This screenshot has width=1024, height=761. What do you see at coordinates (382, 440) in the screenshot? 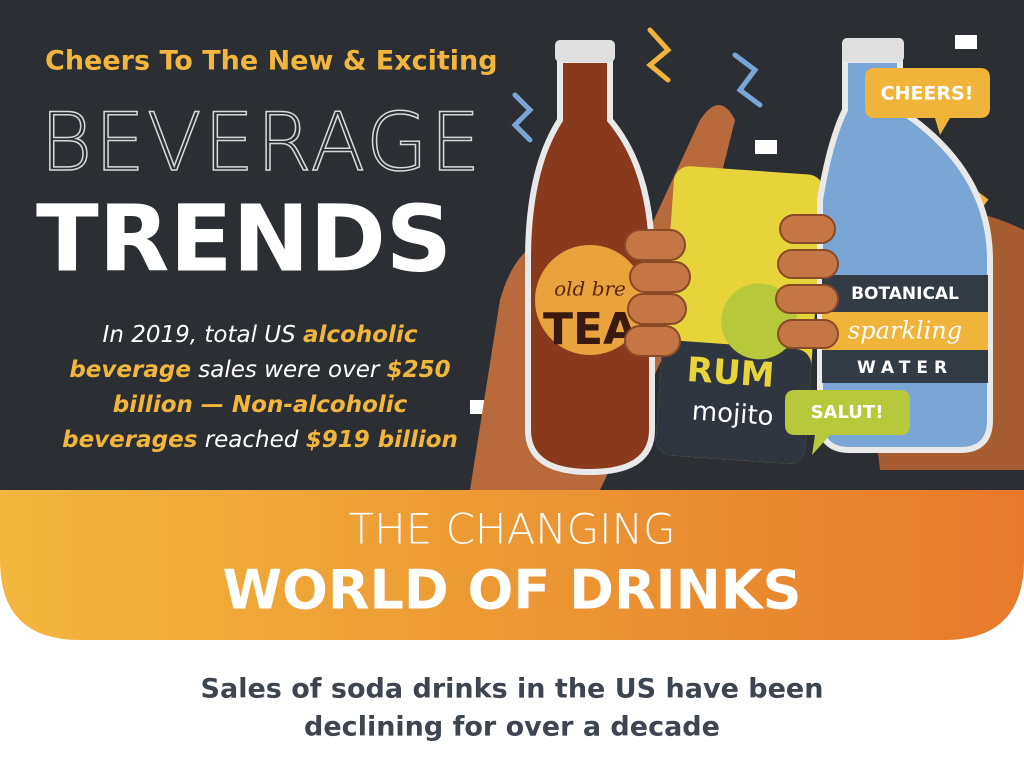
I see `intro-segment: $919 billion` at bounding box center [382, 440].